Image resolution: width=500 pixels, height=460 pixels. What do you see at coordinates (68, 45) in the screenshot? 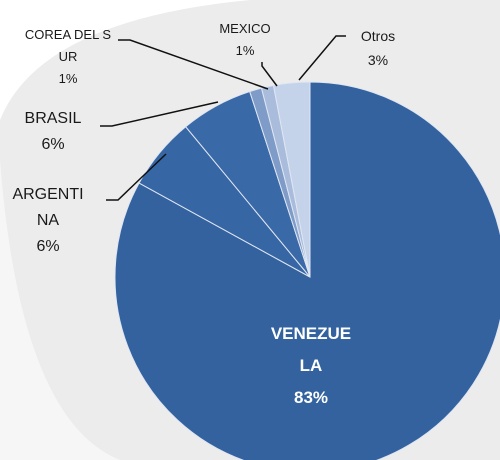
I see `category-label: COREA DEL SUR` at bounding box center [68, 45].